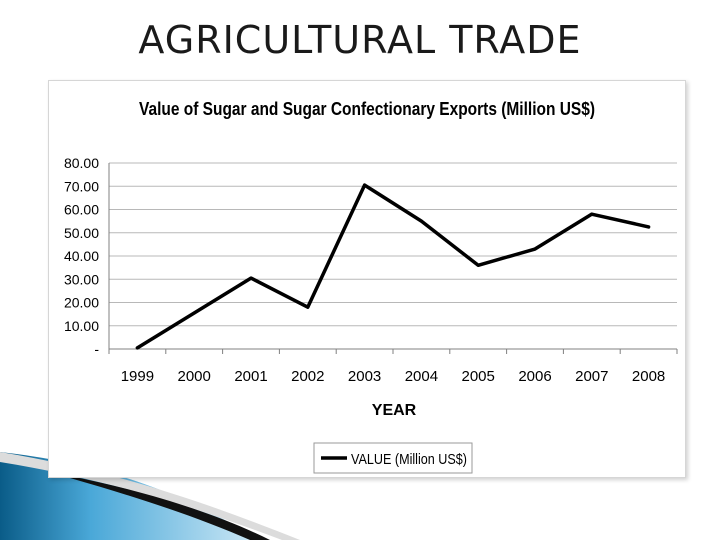 The height and width of the screenshot is (540, 720). What do you see at coordinates (81, 163) in the screenshot?
I see `y-tick-label: 80.00` at bounding box center [81, 163].